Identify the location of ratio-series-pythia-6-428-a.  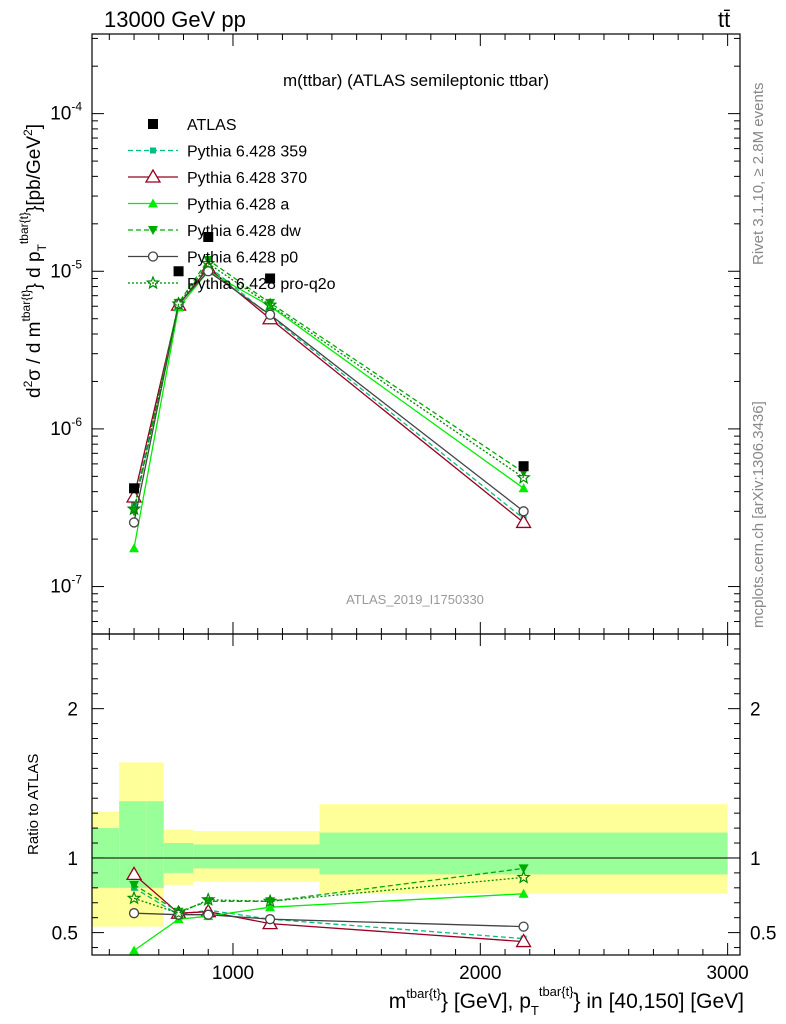
(329, 921).